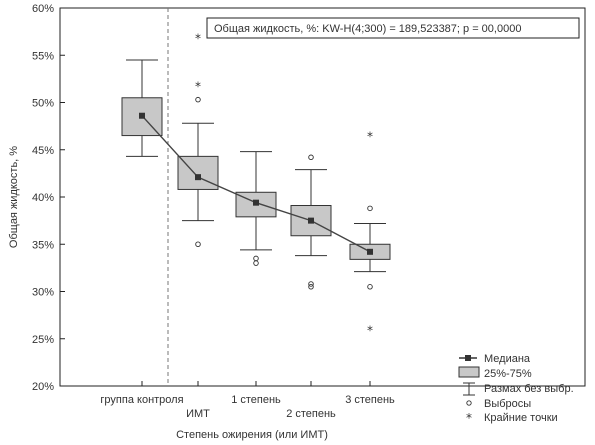 Image resolution: width=595 pixels, height=445 pixels. I want to click on y-tick-label: 60%, so click(43, 9).